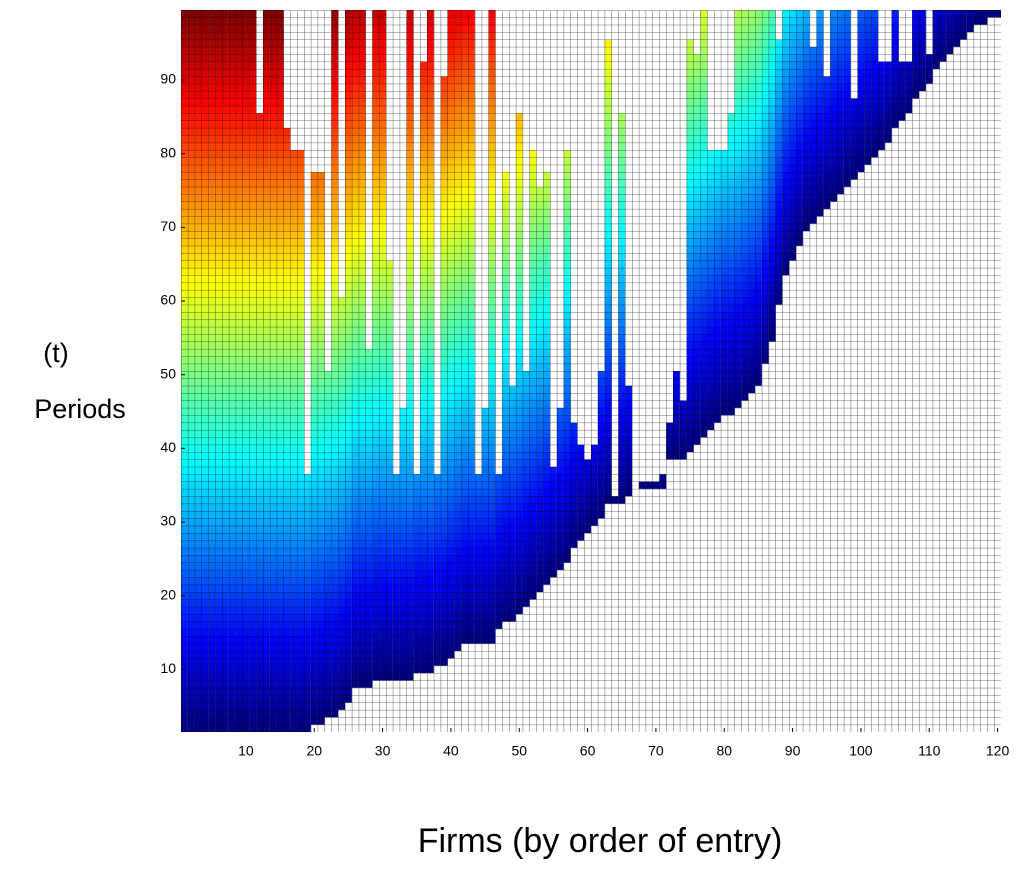  What do you see at coordinates (451, 751) in the screenshot?
I see `x-tick-label: 40` at bounding box center [451, 751].